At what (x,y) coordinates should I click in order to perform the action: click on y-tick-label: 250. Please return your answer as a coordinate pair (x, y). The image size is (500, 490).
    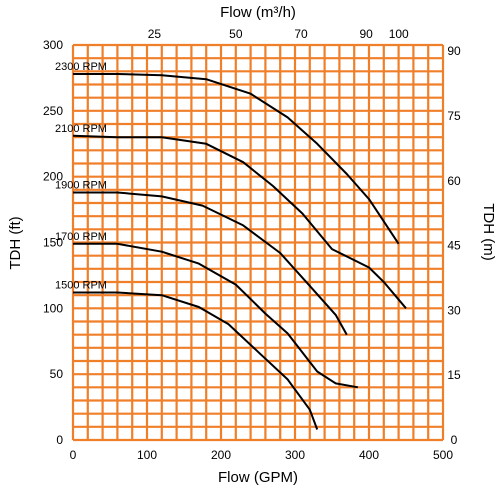
    Looking at the image, I should click on (53, 111).